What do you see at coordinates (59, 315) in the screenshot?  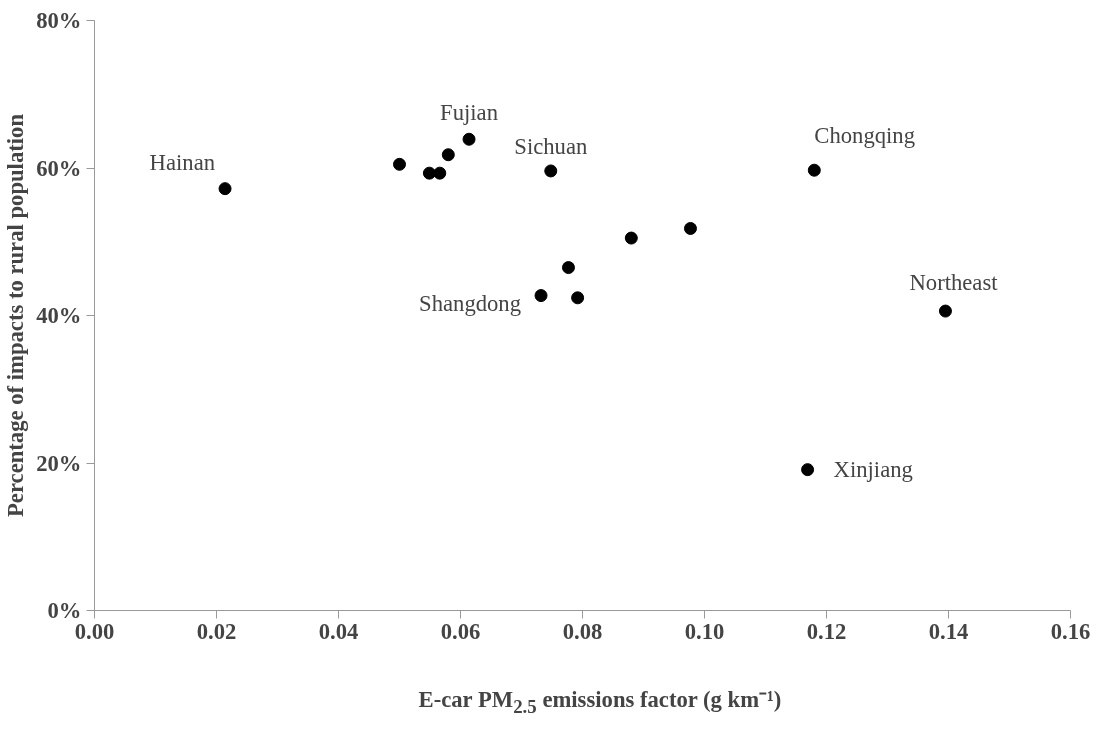 I see `y-tick-label: 40%` at bounding box center [59, 315].